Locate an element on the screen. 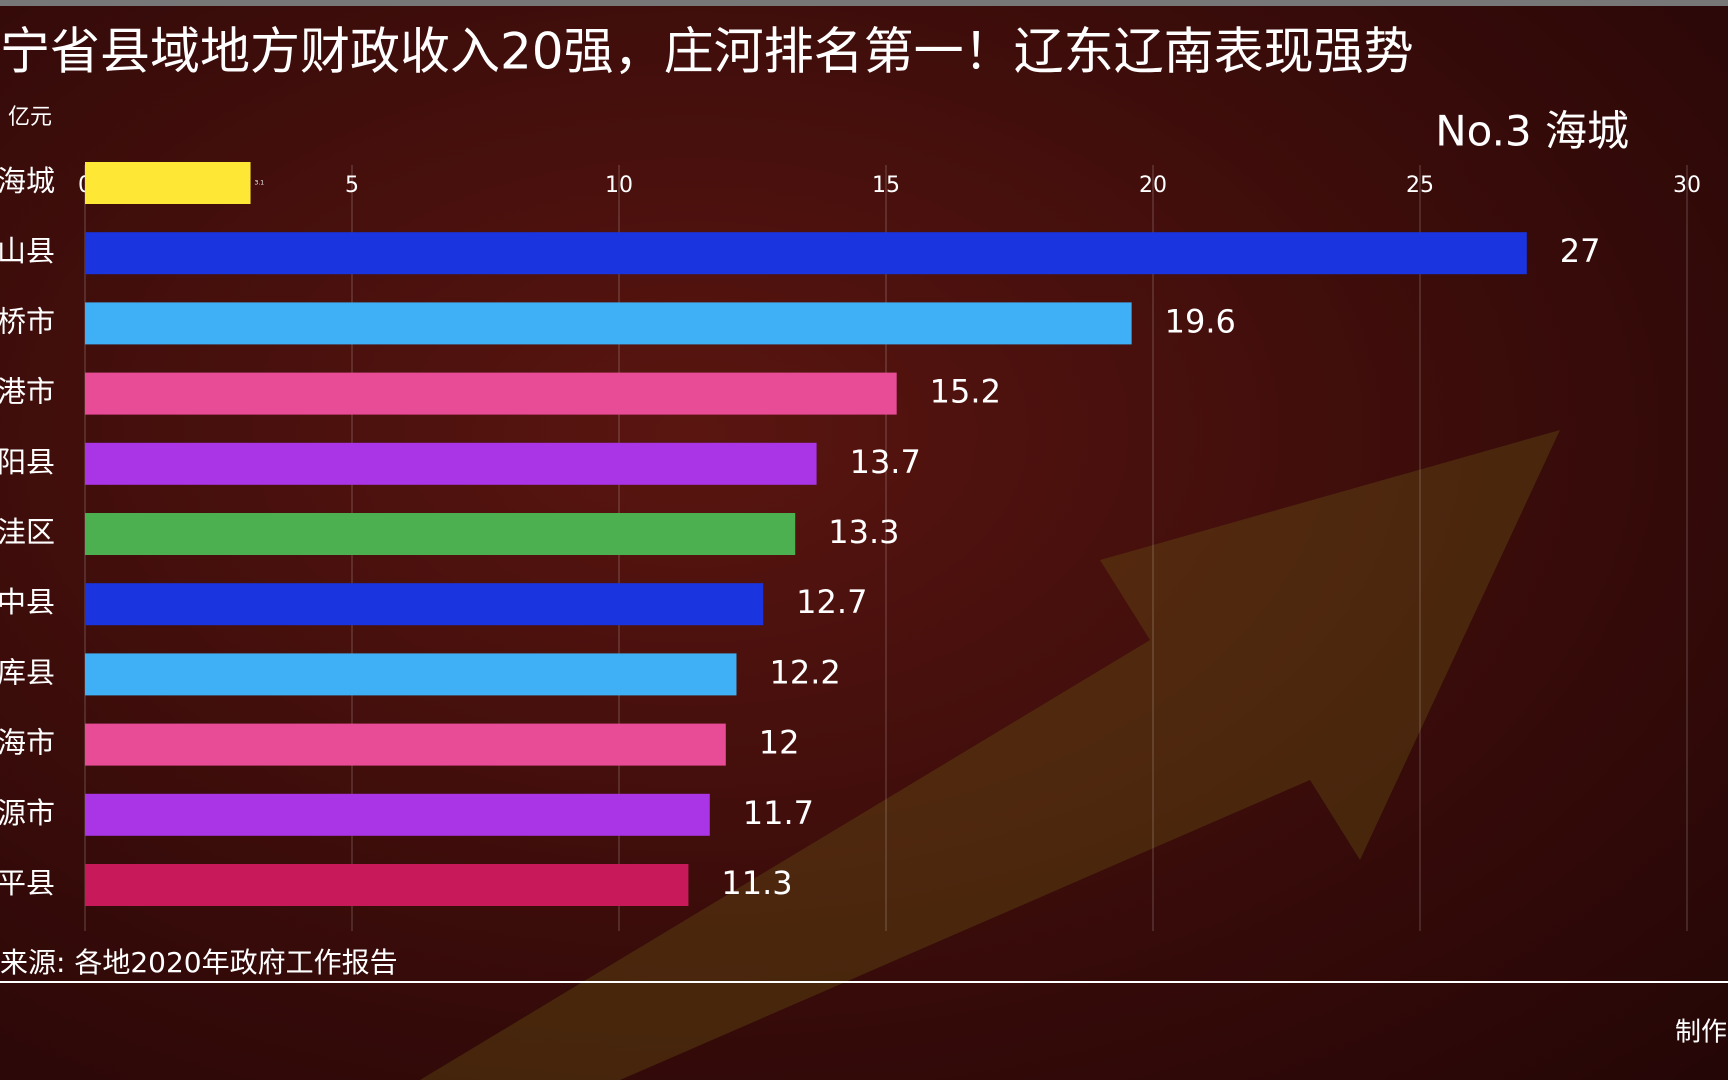 The height and width of the screenshot is (1080, 1728). chart-title: 宁省县域地方财政收入20强，庄河排名第一！辽东辽南表现强势 is located at coordinates (707, 52).